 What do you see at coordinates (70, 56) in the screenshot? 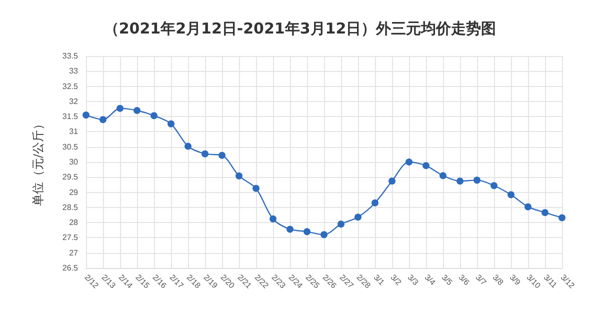
I see `y-tick-label: 33.5` at bounding box center [70, 56].